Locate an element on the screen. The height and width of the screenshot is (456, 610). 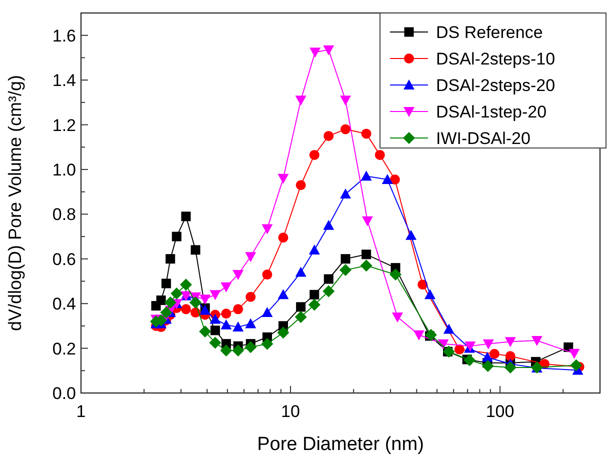
x-tick-label: 1 is located at coordinates (81, 411).